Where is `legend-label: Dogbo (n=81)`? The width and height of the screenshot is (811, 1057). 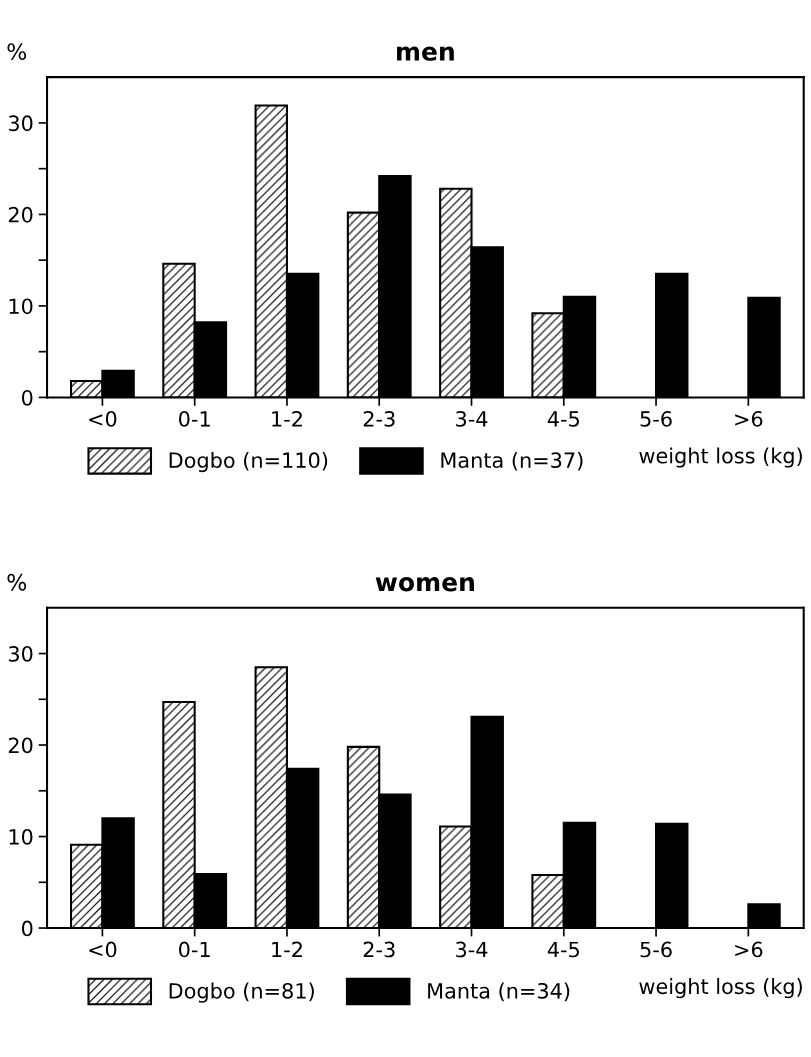
legend-label: Dogbo (n=81) is located at coordinates (241, 992).